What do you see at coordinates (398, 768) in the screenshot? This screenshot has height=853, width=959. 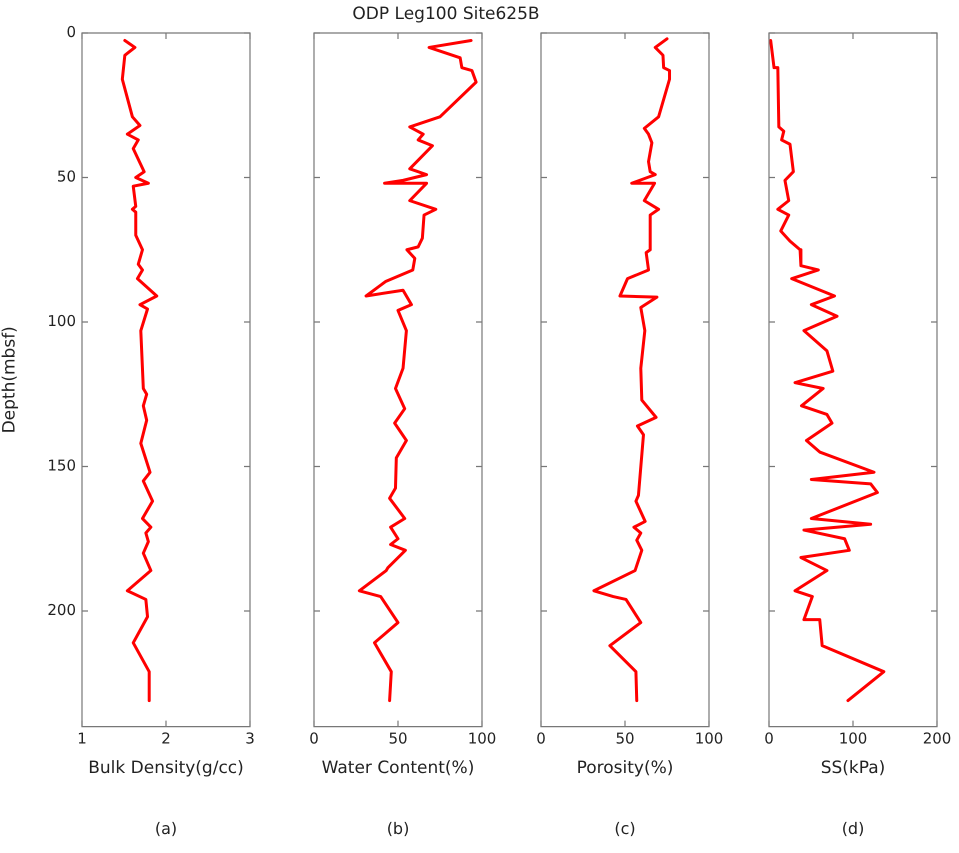 I see `x-axis-title: Water Content(%)` at bounding box center [398, 768].